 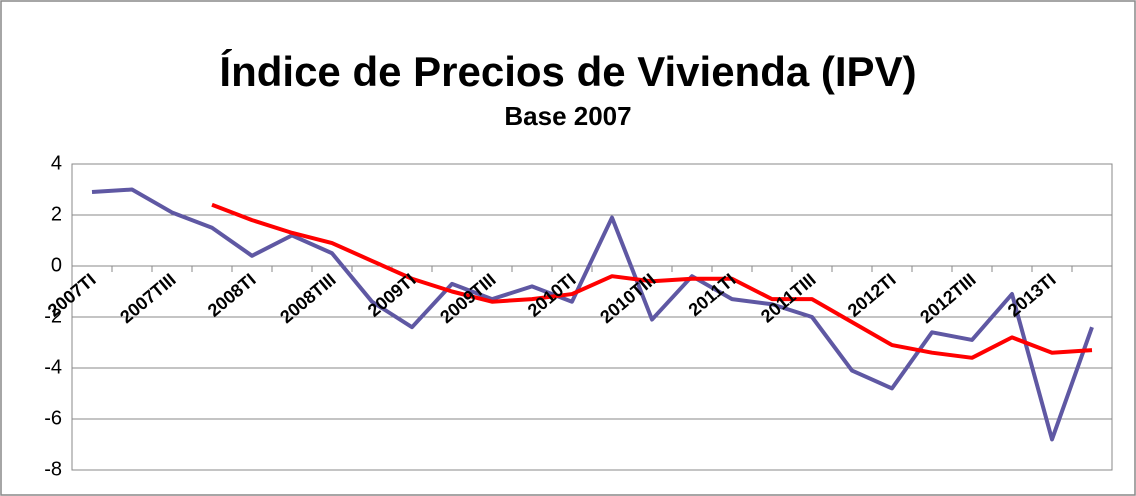 I want to click on y-tick-label: -2, so click(x=53, y=316).